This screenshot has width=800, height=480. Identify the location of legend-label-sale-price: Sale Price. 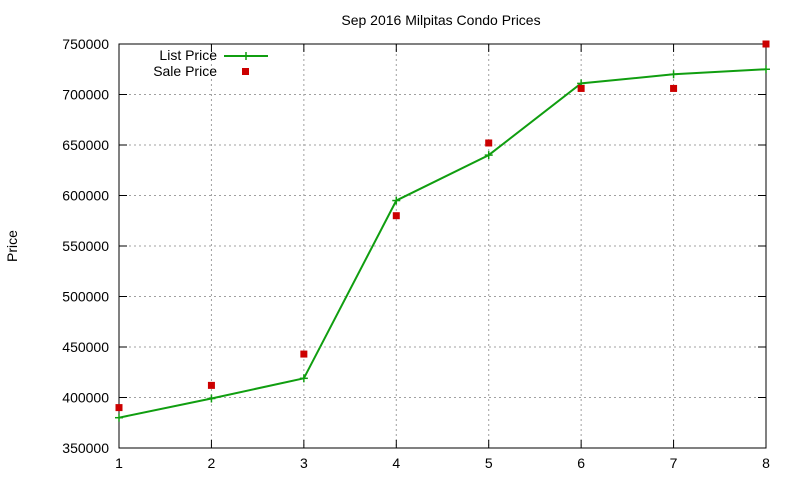
(185, 71).